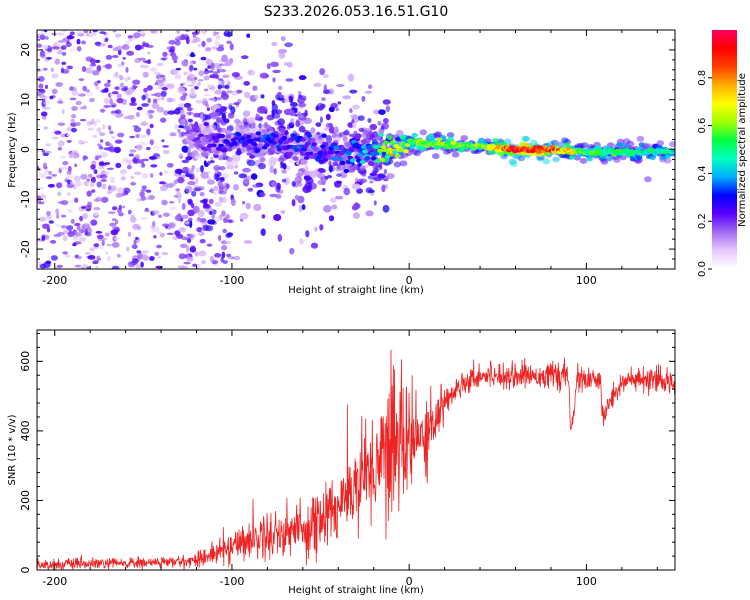 The height and width of the screenshot is (600, 750). What do you see at coordinates (356, 12) in the screenshot?
I see `figure-title: S233.2026.053.16.51.G10` at bounding box center [356, 12].